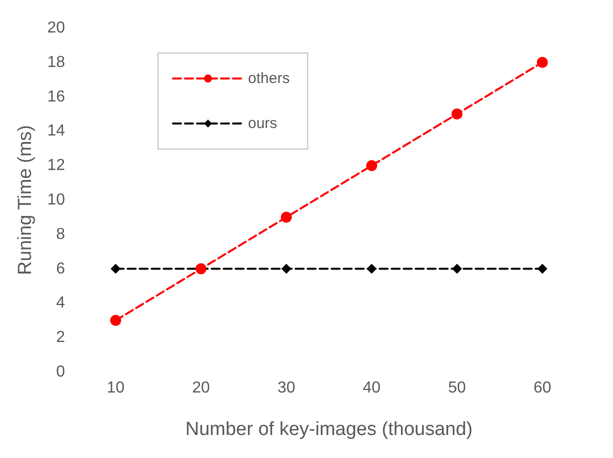 The height and width of the screenshot is (458, 613). I want to click on y-tick-label: 18, so click(56, 62).